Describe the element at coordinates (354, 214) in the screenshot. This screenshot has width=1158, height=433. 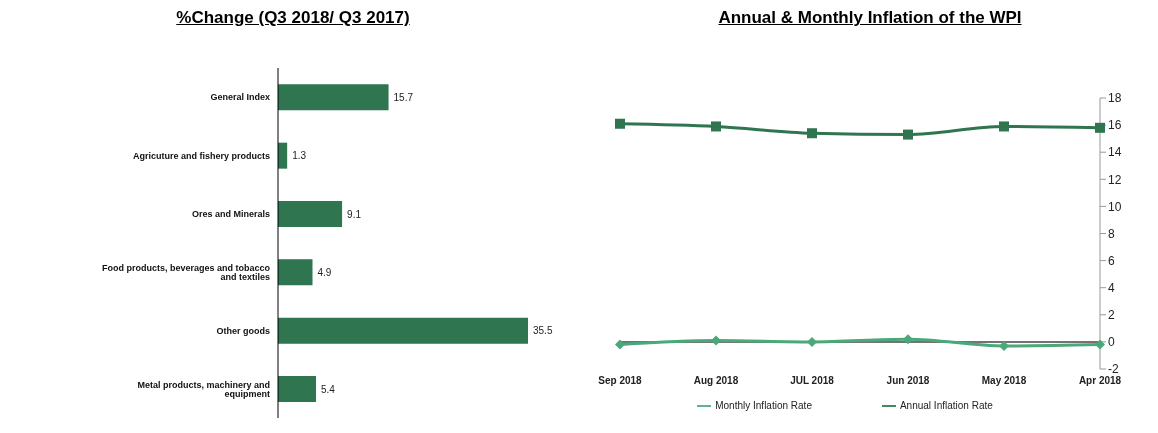
I see `data-label: 9.1` at that location.